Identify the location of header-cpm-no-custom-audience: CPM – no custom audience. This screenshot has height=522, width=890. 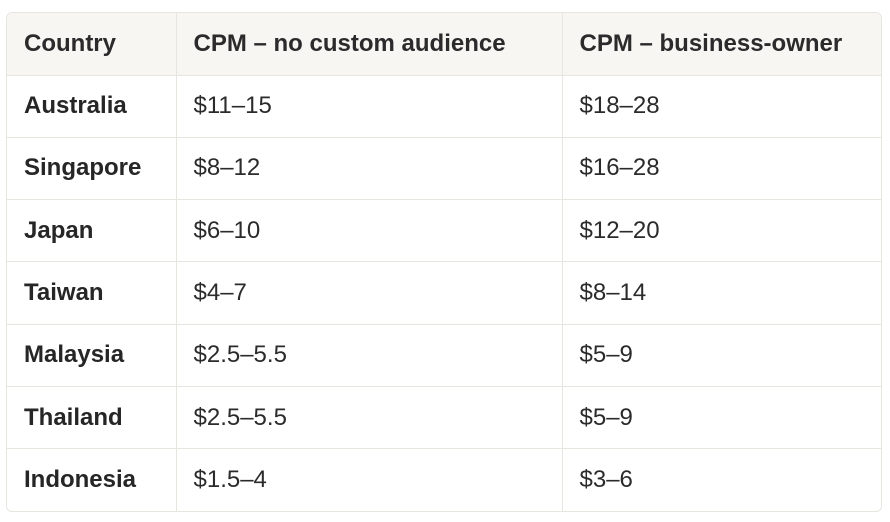
(369, 44).